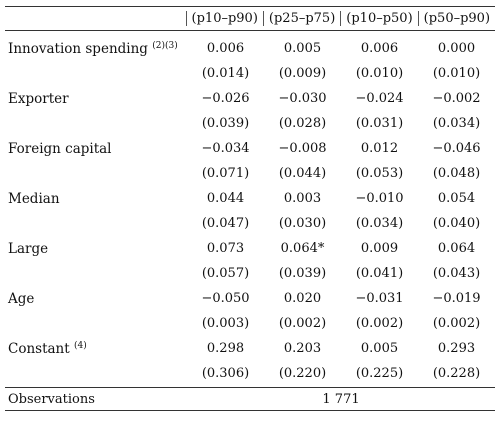  Describe the element at coordinates (225, 148) in the screenshot. I see `estimate-cell: −0.034` at that location.